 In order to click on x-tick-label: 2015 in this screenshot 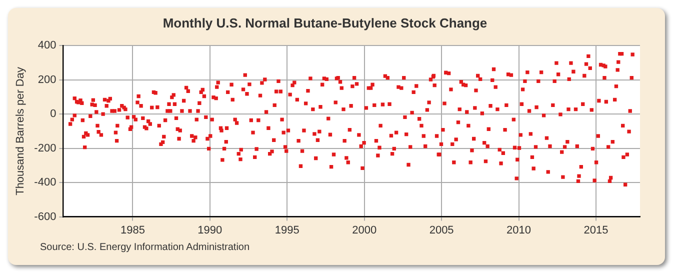, I will do `click(596, 230)`.